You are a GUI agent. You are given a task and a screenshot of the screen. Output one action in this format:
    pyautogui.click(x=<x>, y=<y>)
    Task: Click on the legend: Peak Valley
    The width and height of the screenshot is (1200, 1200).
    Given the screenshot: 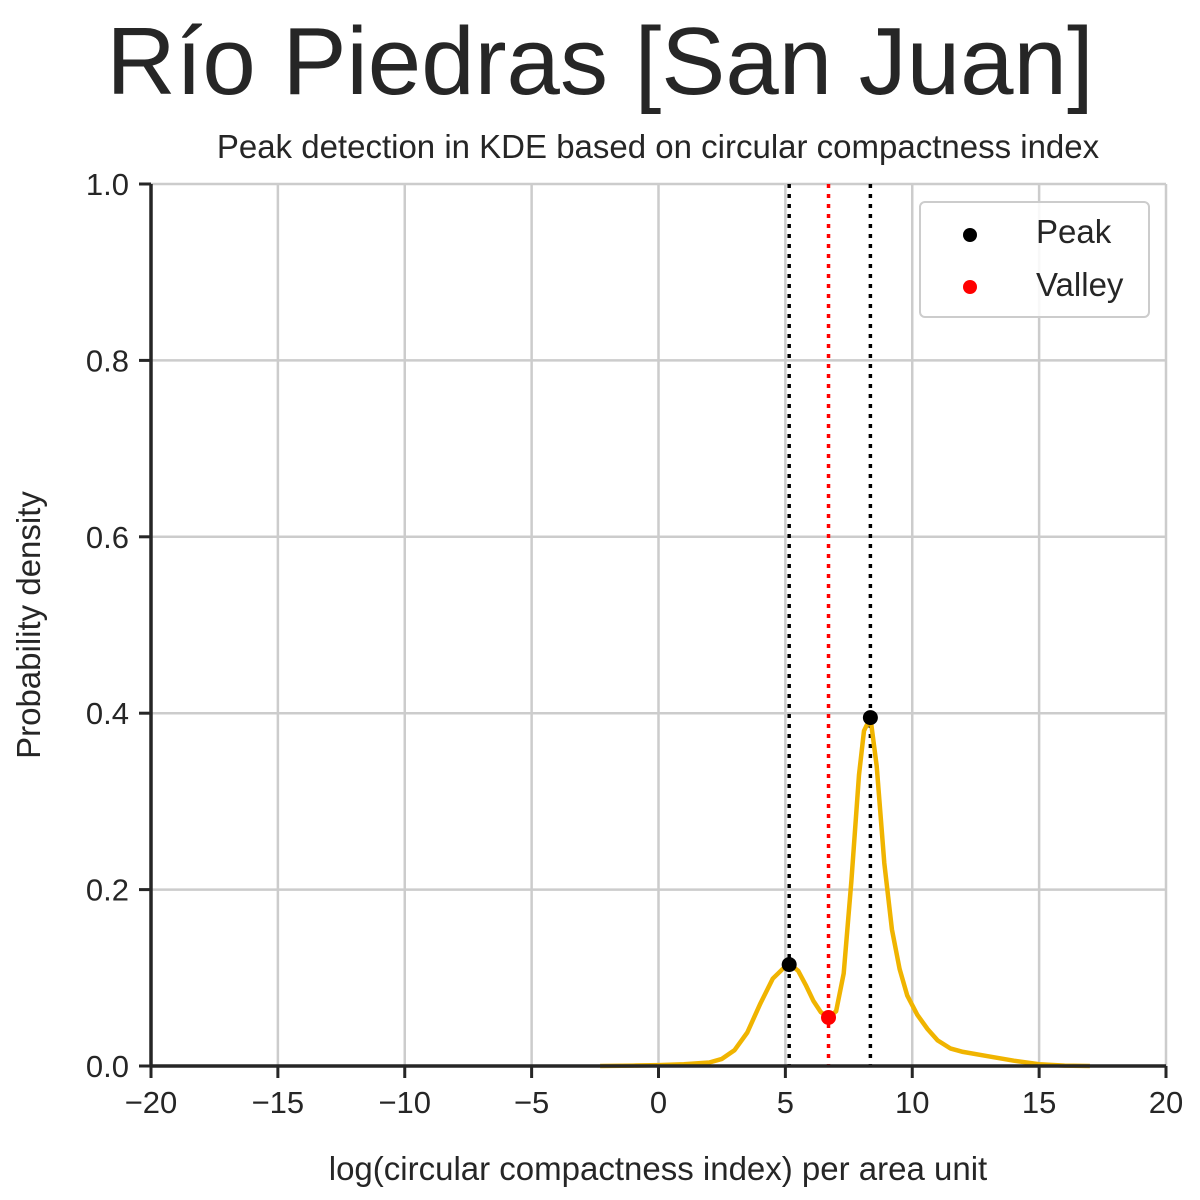 What is the action you would take?
    pyautogui.click(x=1034, y=259)
    